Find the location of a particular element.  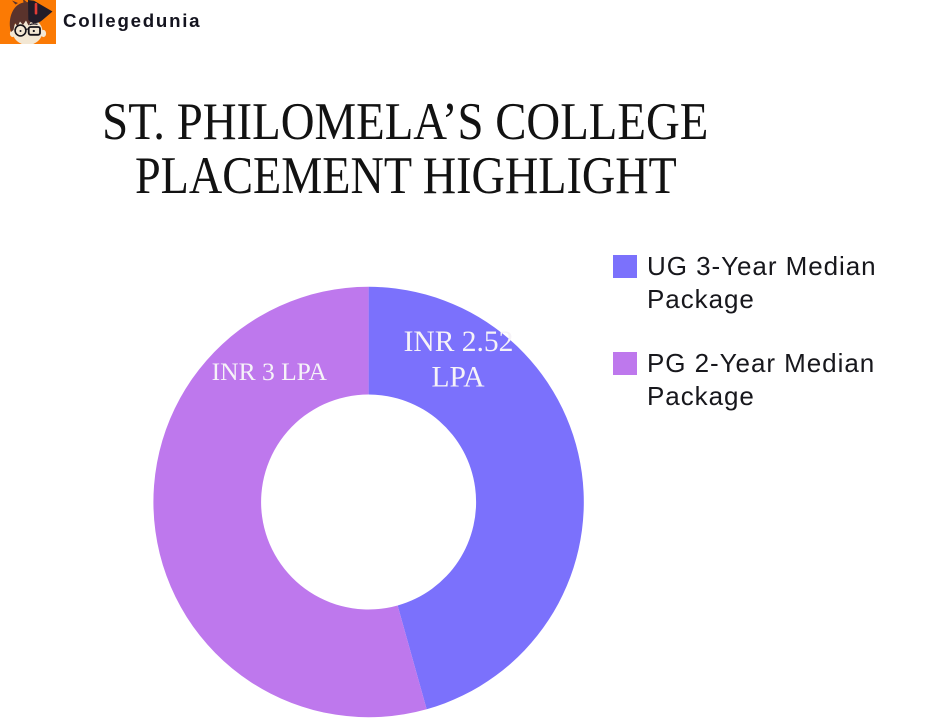

svg-text: LPA is located at coordinates (458, 377).